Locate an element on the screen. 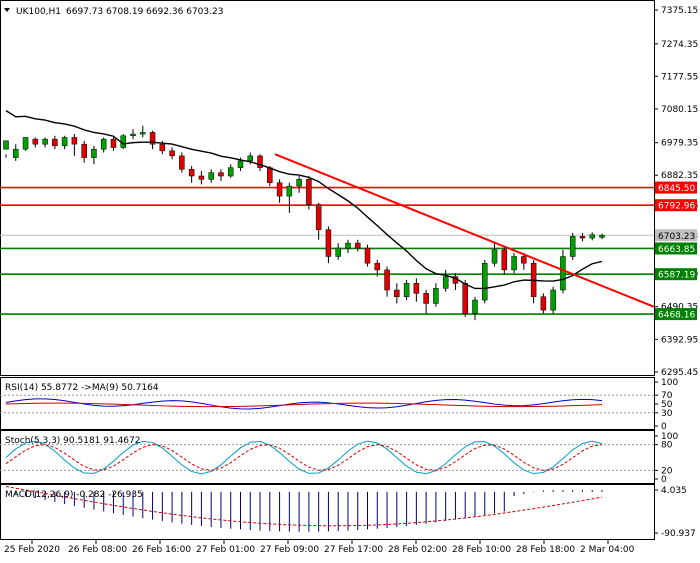  rsi-line is located at coordinates (304, 404).